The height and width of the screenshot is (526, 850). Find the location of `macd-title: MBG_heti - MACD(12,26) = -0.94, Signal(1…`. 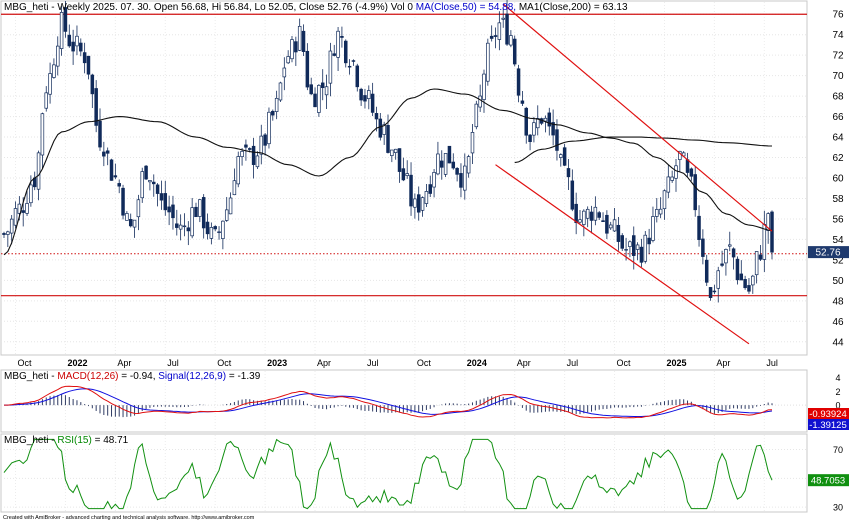

macd-title: MBG_heti - MACD(12,26) = -0.94, Signal(1… is located at coordinates (132, 376).